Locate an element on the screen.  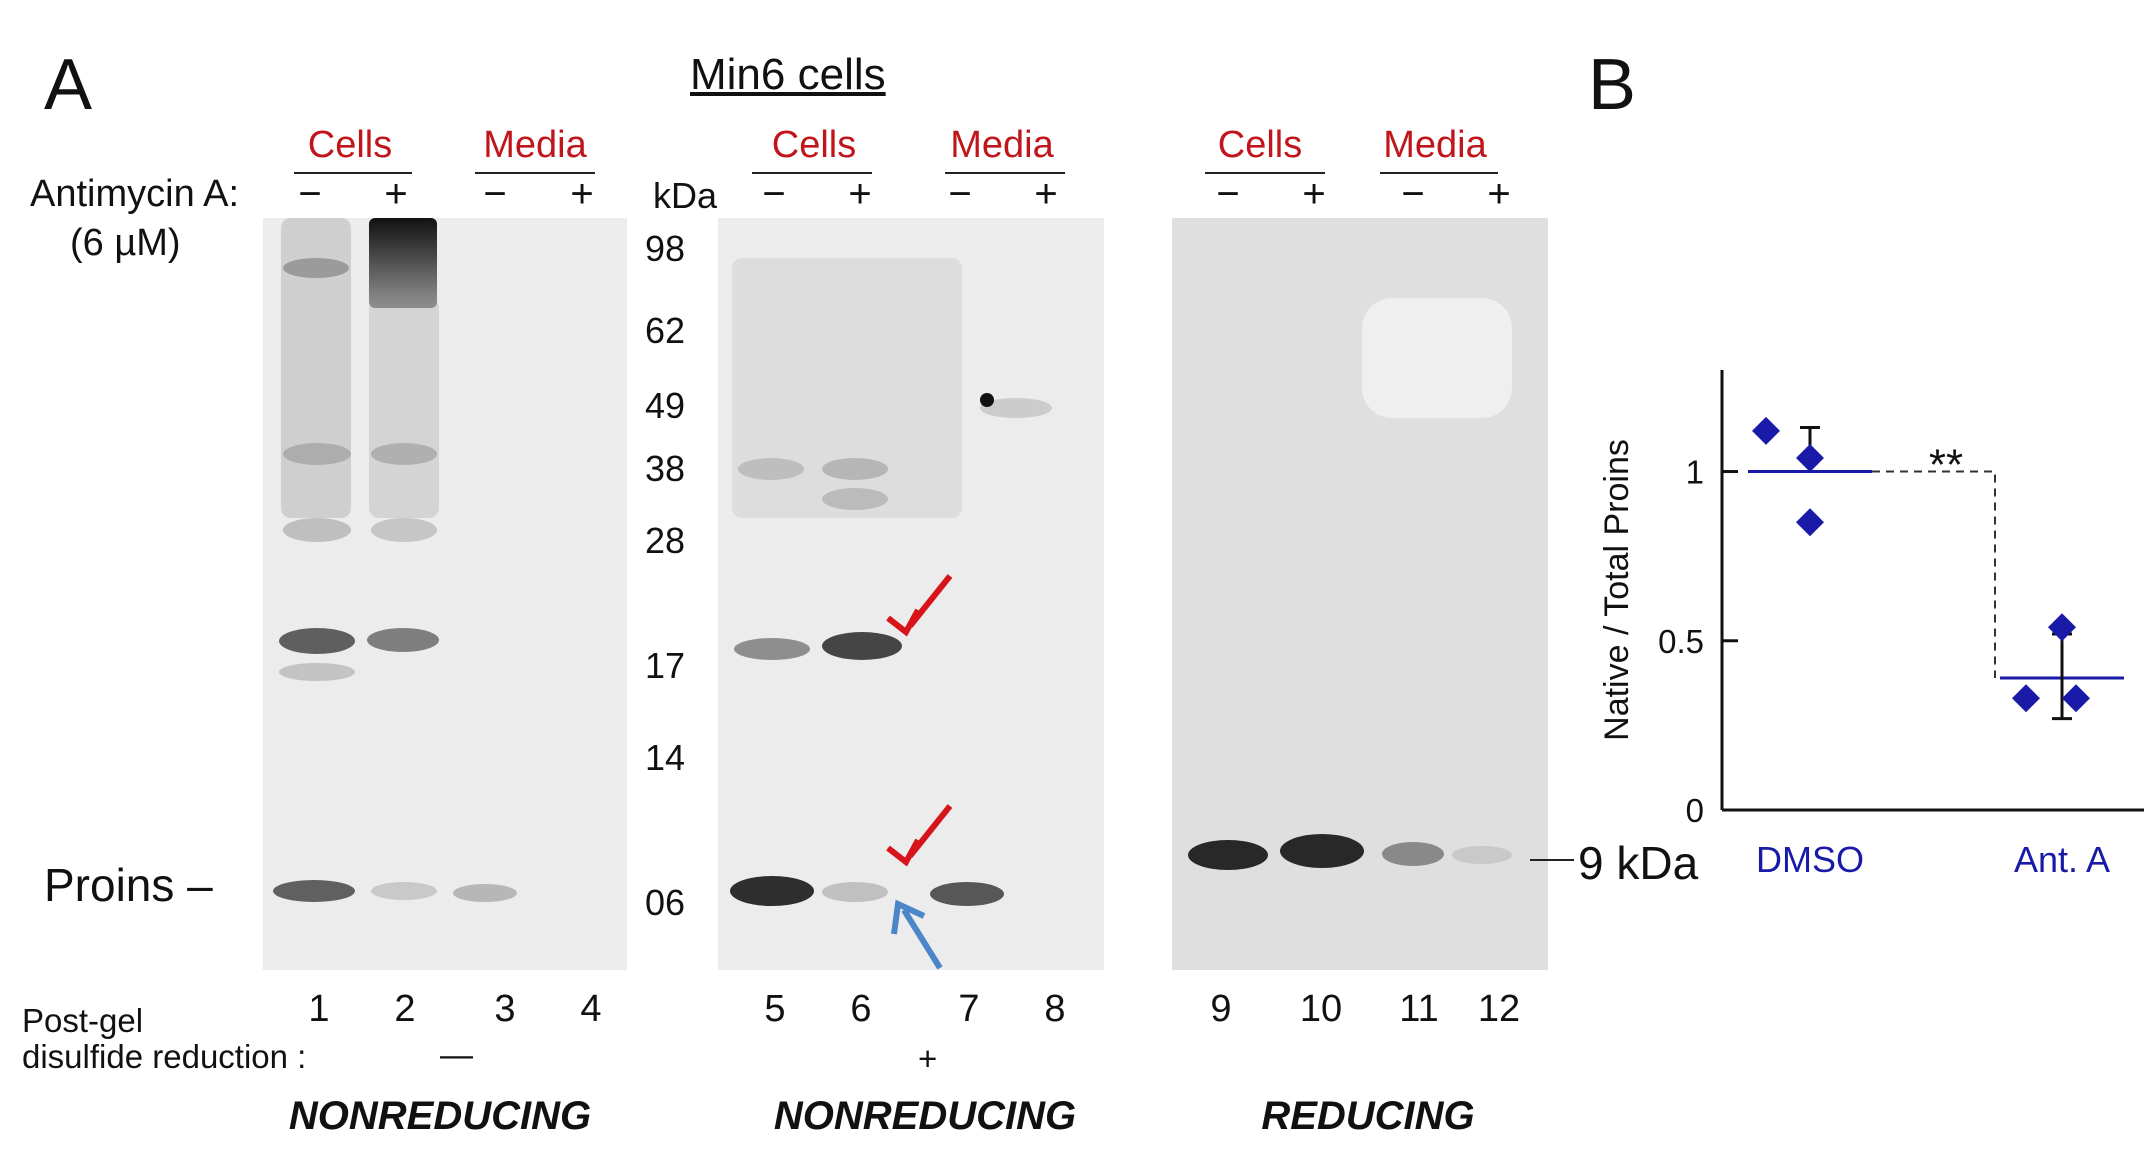
lane-number: 10 is located at coordinates (1321, 1009).